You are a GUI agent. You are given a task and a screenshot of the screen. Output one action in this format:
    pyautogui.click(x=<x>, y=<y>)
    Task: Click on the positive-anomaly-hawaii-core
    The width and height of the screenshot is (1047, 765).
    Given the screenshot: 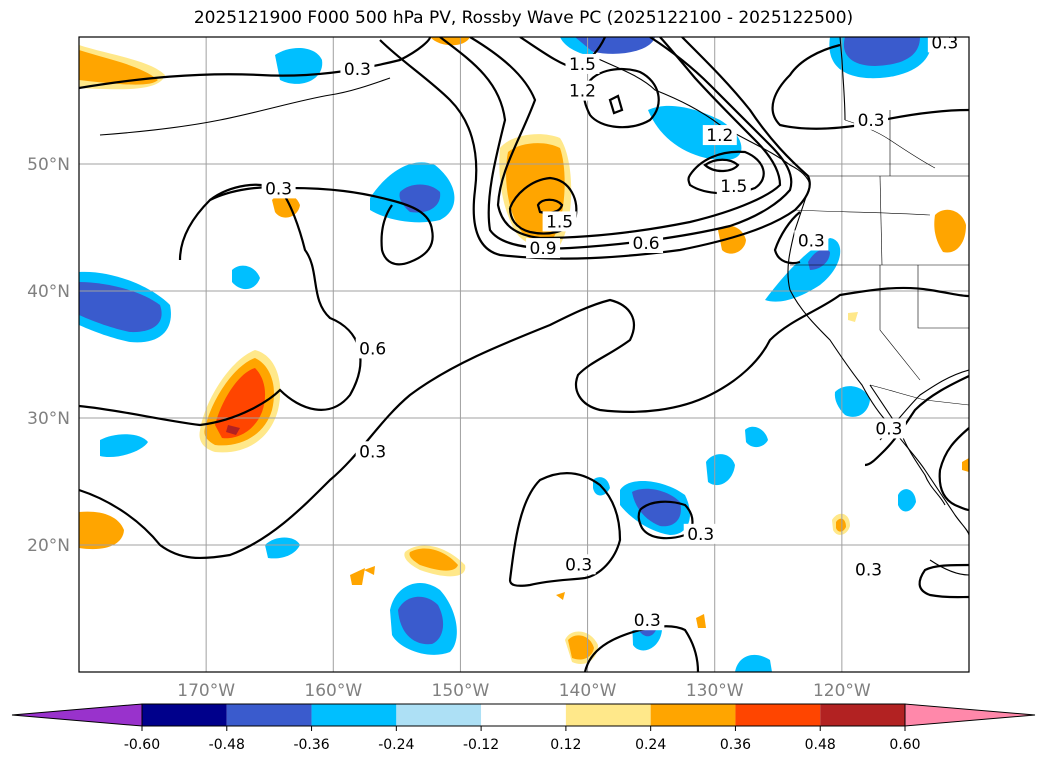 What is the action you would take?
    pyautogui.click(x=433, y=559)
    